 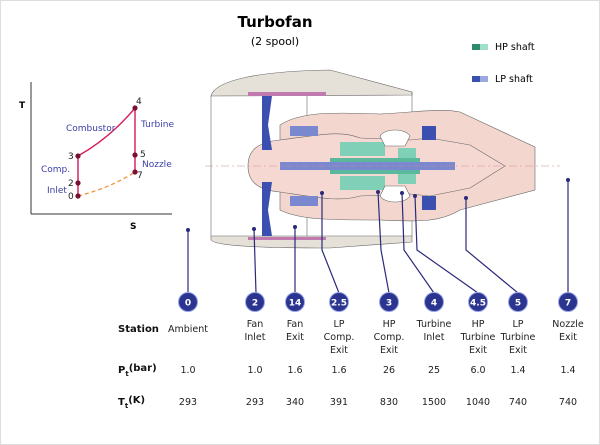 What do you see at coordinates (106, 184) in the screenshot?
I see `exhaust-heat-rejection-line` at bounding box center [106, 184].